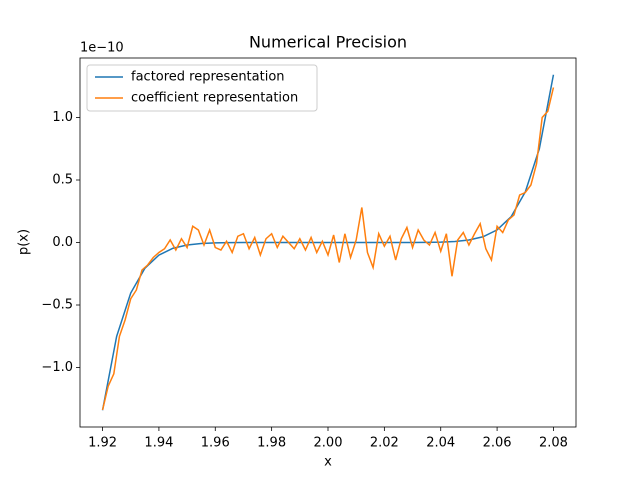 This screenshot has height=480, width=640. Describe the element at coordinates (62, 242) in the screenshot. I see `y-tick-label: 0.0` at that location.